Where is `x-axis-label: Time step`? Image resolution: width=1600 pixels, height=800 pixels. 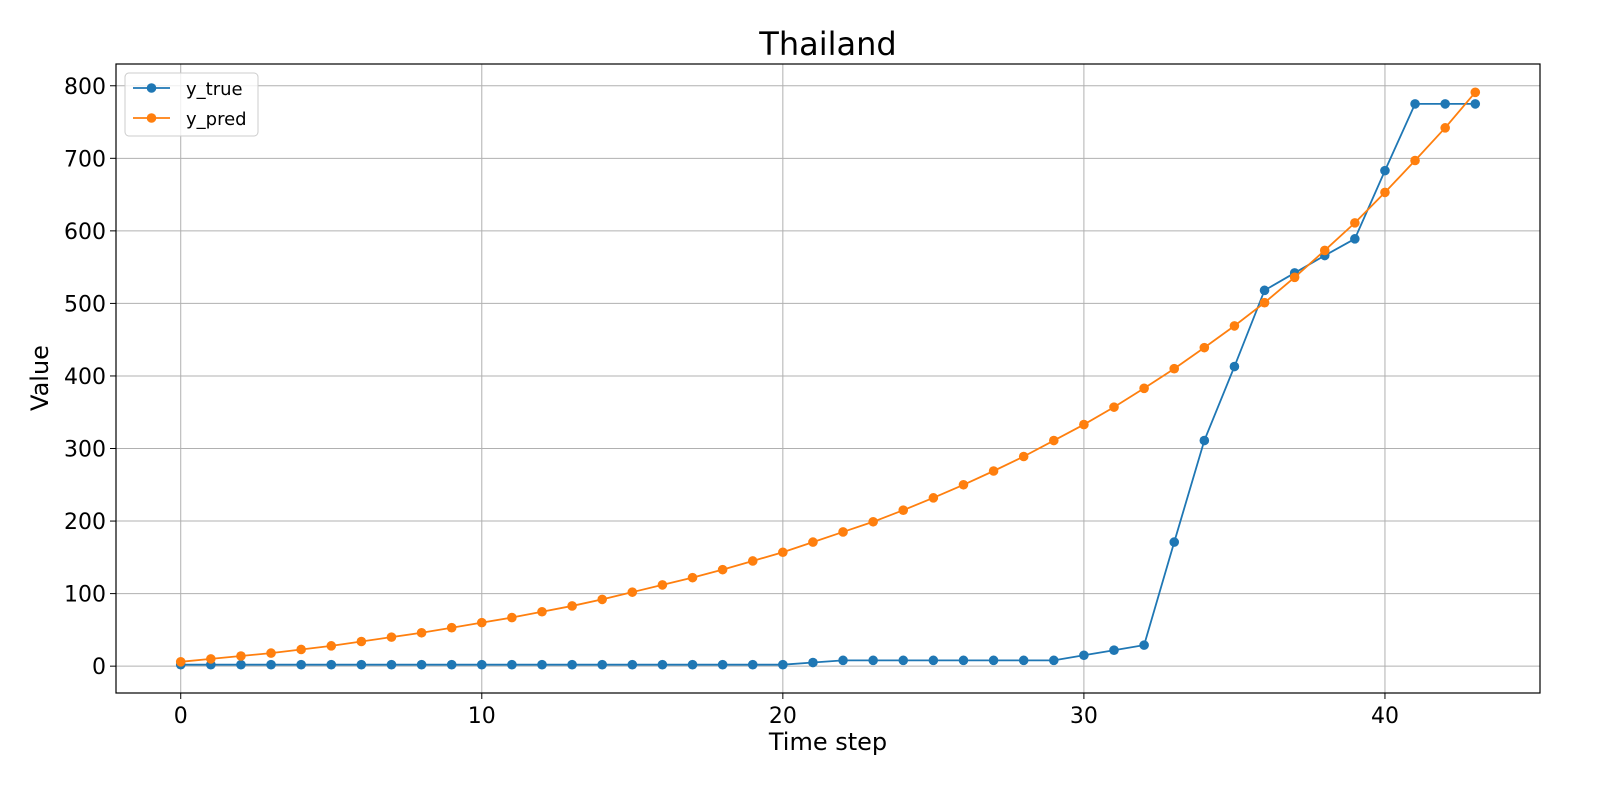 x-axis-label: Time step is located at coordinates (827, 742).